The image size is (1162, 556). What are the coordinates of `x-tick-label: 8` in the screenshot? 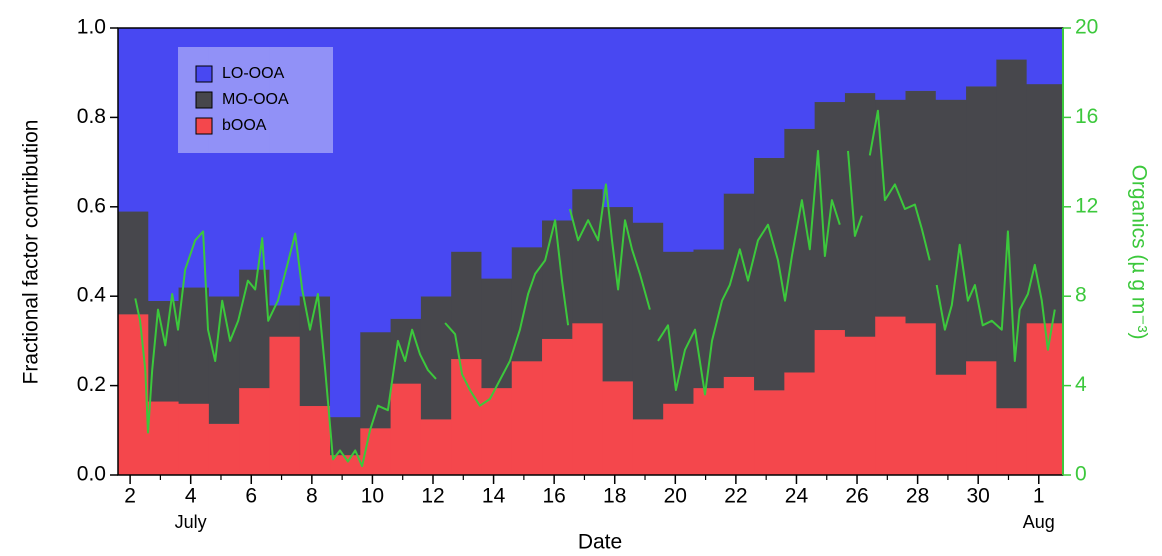 It's located at (312, 496).